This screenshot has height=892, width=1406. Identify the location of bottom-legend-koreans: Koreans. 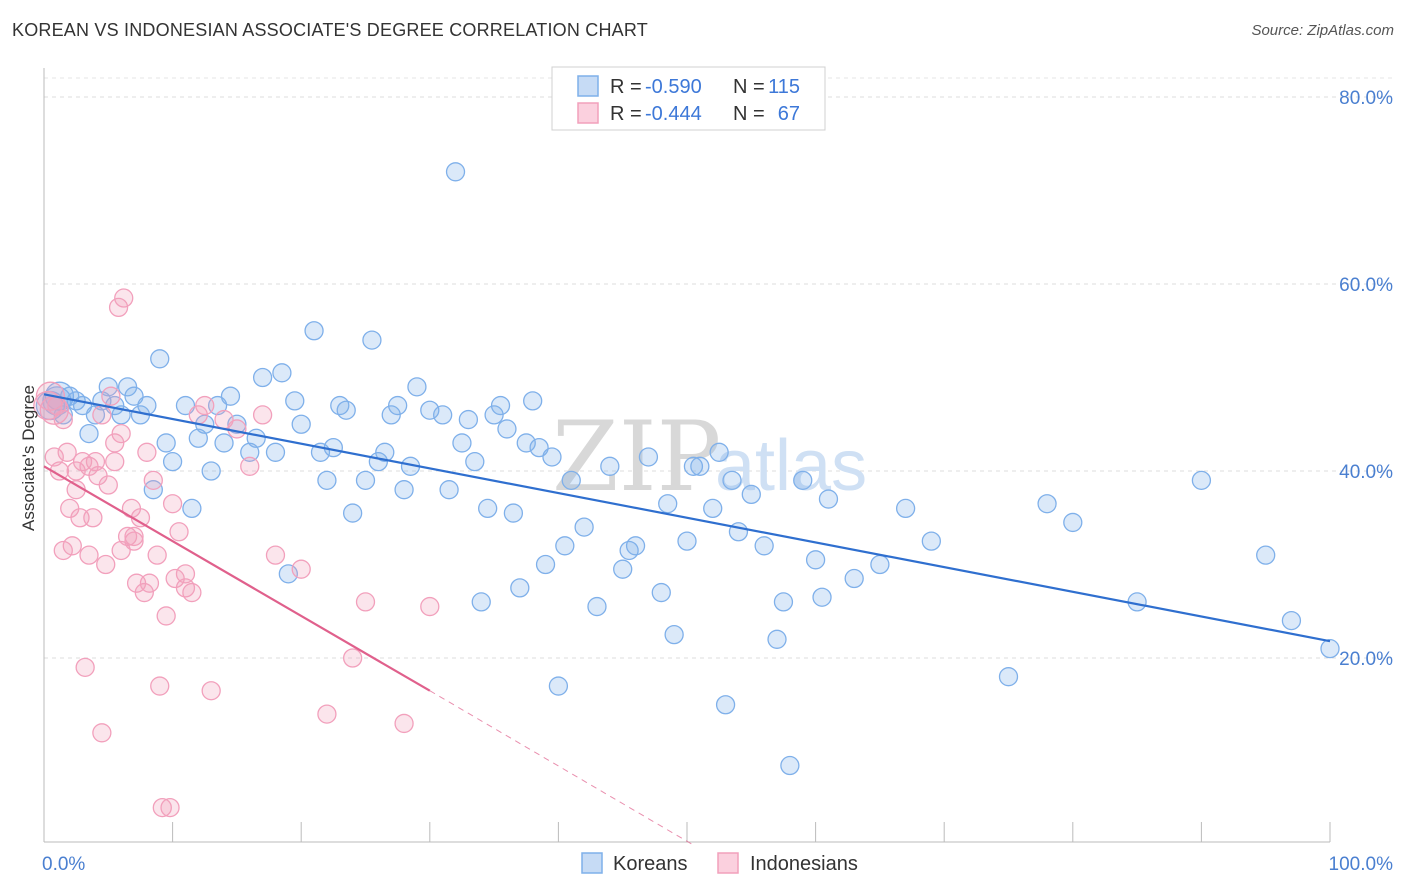
(650, 864).